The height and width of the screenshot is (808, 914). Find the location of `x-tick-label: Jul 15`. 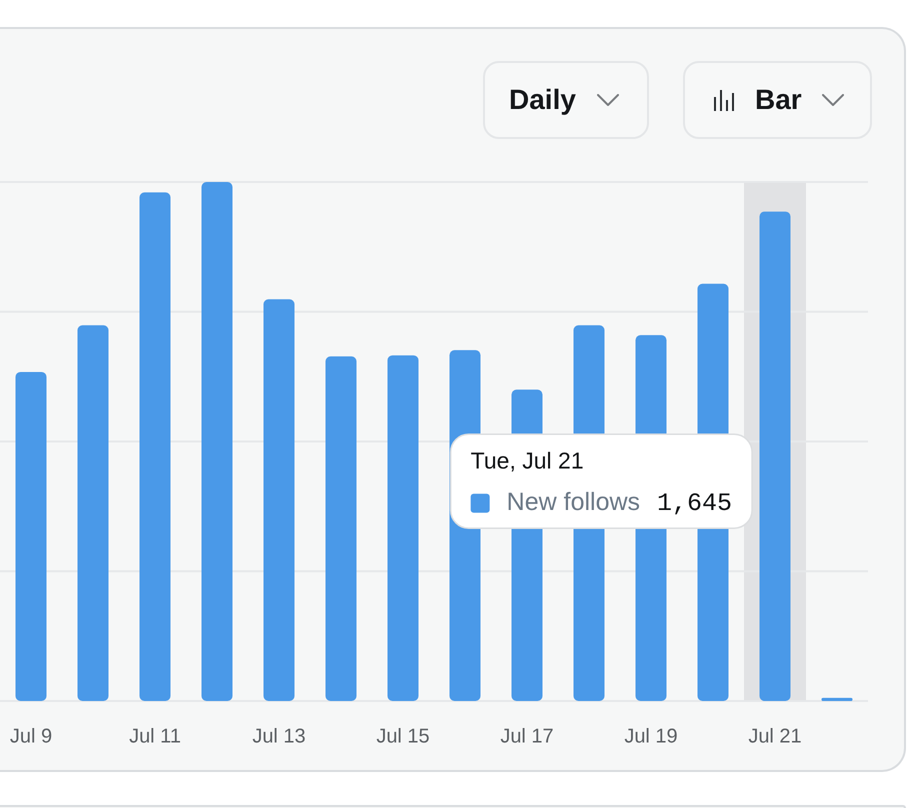

x-tick-label: Jul 15 is located at coordinates (403, 737).